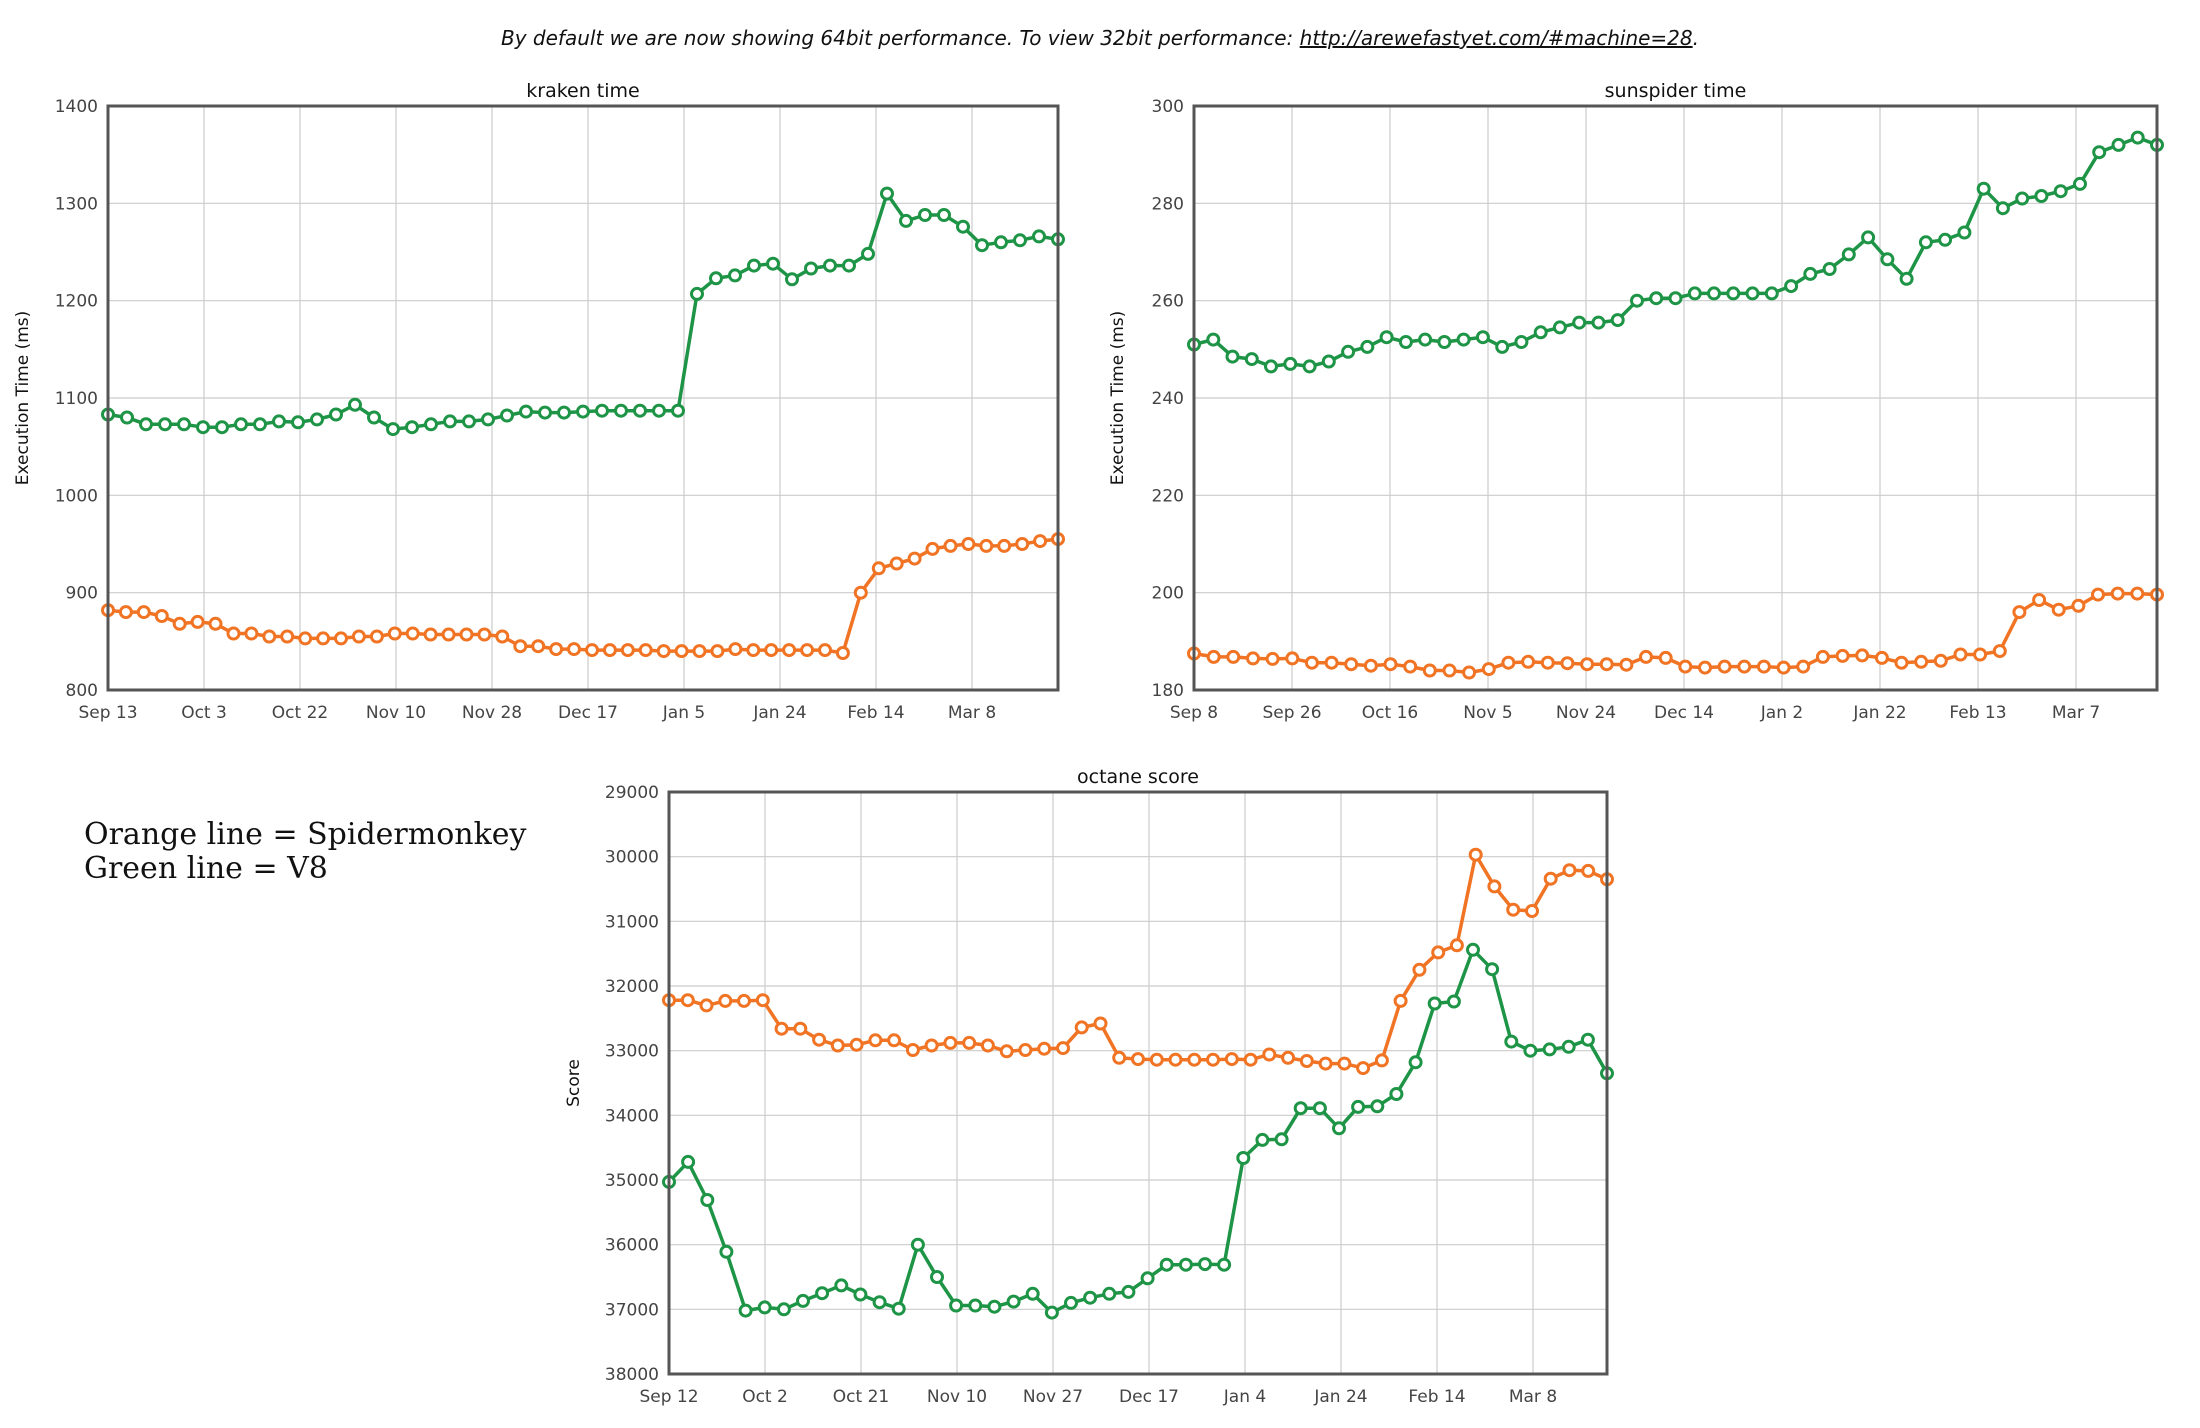 Image resolution: width=2200 pixels, height=1428 pixels. What do you see at coordinates (82, 691) in the screenshot?
I see `y-tick-label: 800` at bounding box center [82, 691].